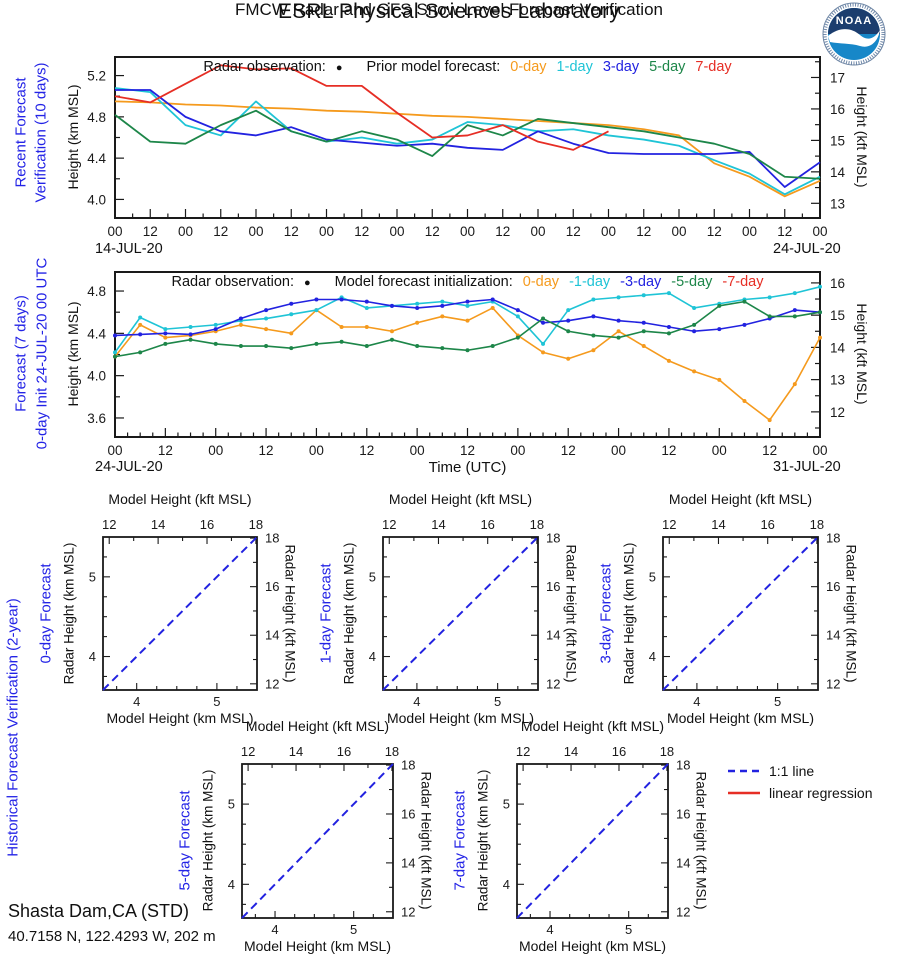 The width and height of the screenshot is (898, 956). Describe the element at coordinates (112, 936) in the screenshot. I see `station-coords: 40.7158 N, 122.4293 W, 202 m` at that location.